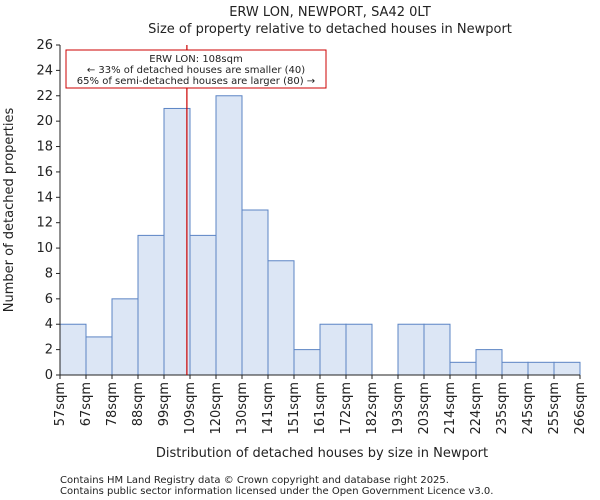  Describe the element at coordinates (281, 318) in the screenshot. I see `bar-141sqm` at that location.